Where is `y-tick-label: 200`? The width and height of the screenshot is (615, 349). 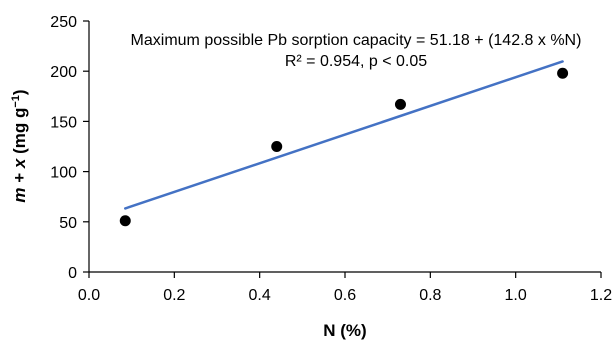 y-tick-label: 200 is located at coordinates (63, 72).